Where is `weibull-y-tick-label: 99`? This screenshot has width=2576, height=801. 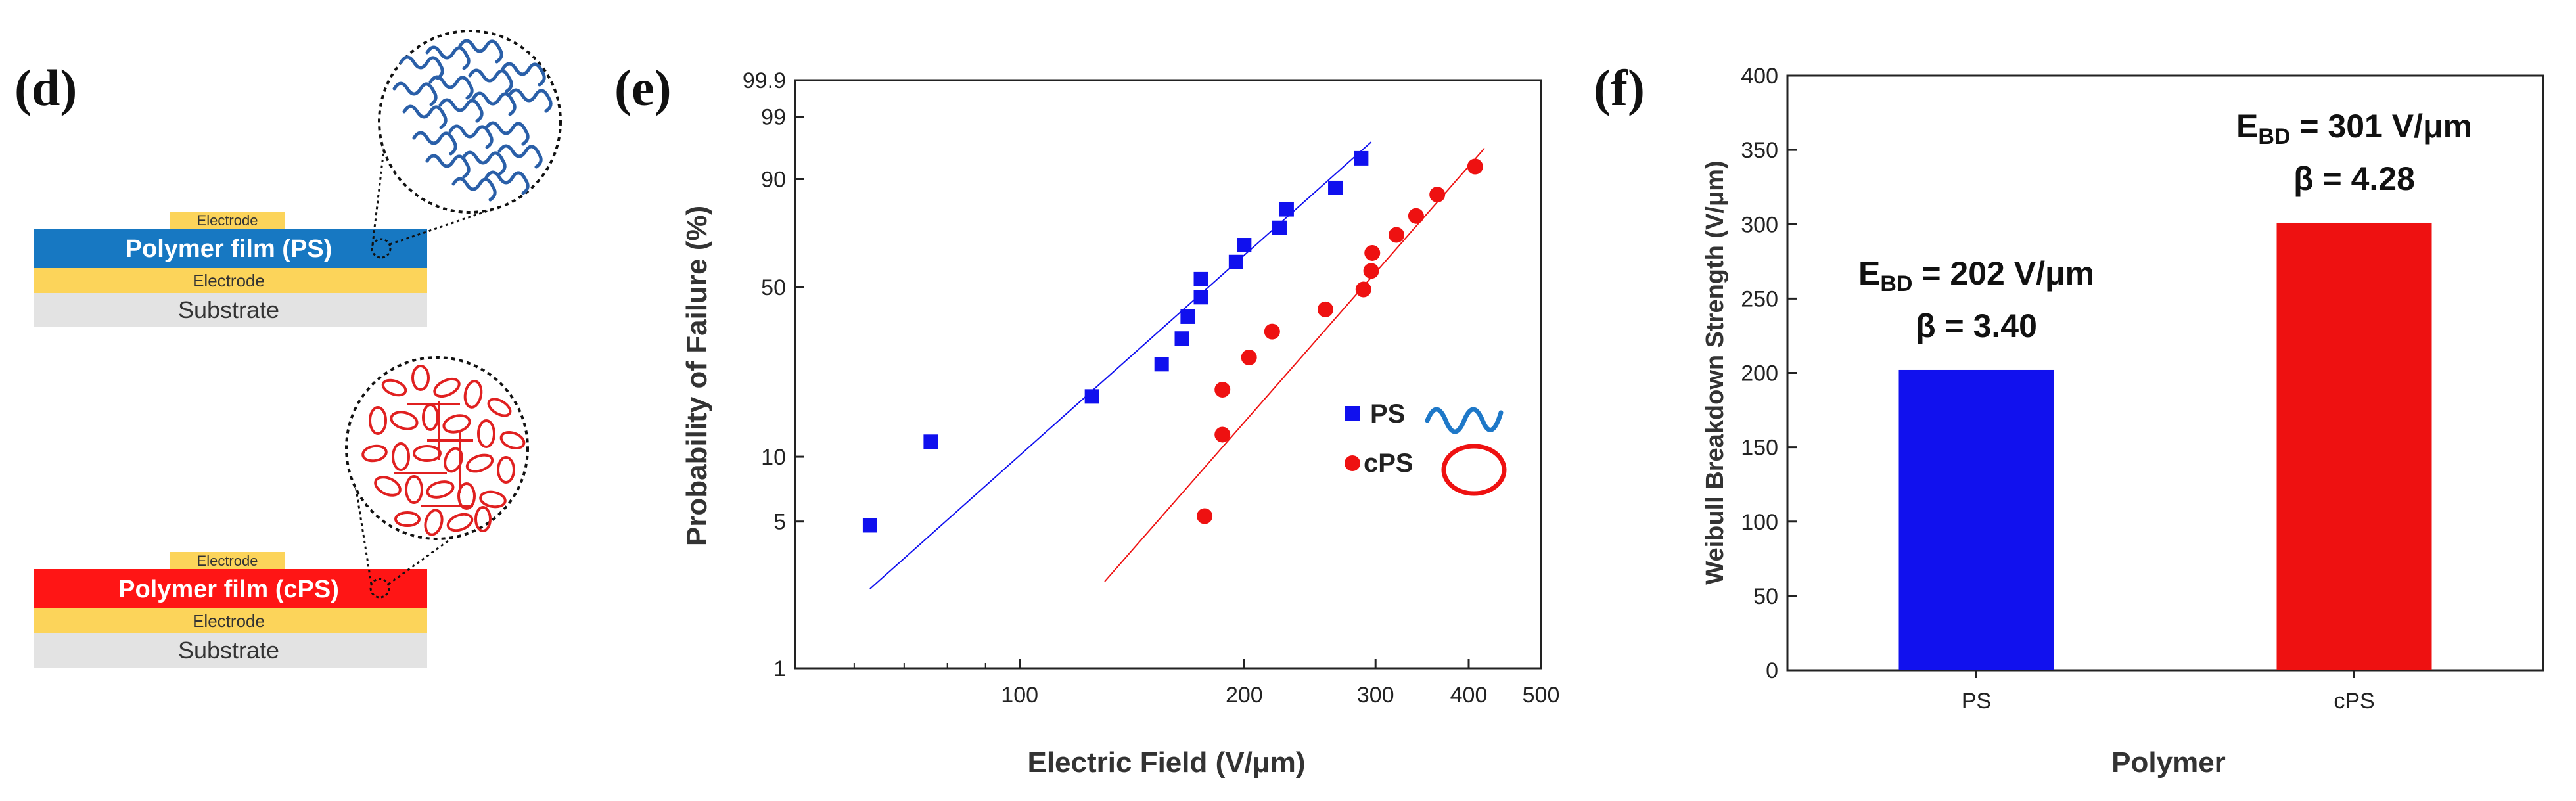
weibull-y-tick-label: 99 is located at coordinates (774, 117).